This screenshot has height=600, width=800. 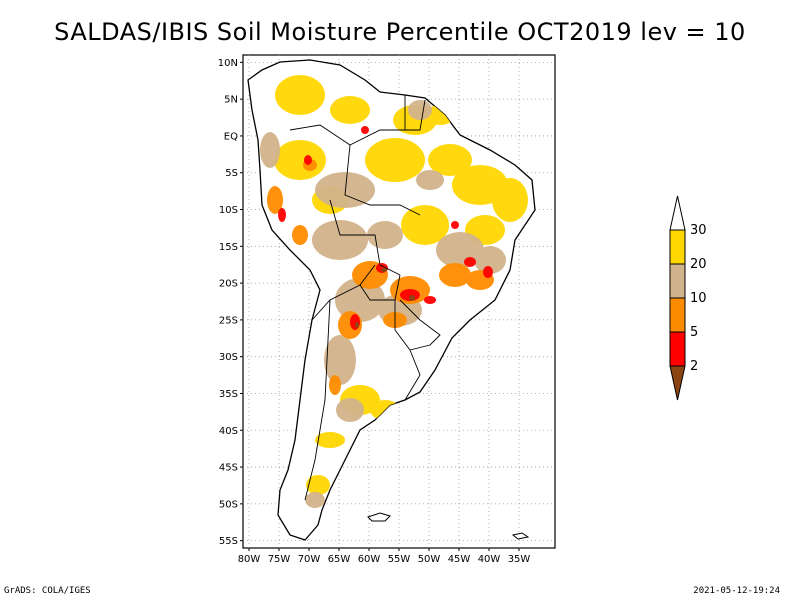 I want to click on lat-tick-label: 50S, so click(x=228, y=504).